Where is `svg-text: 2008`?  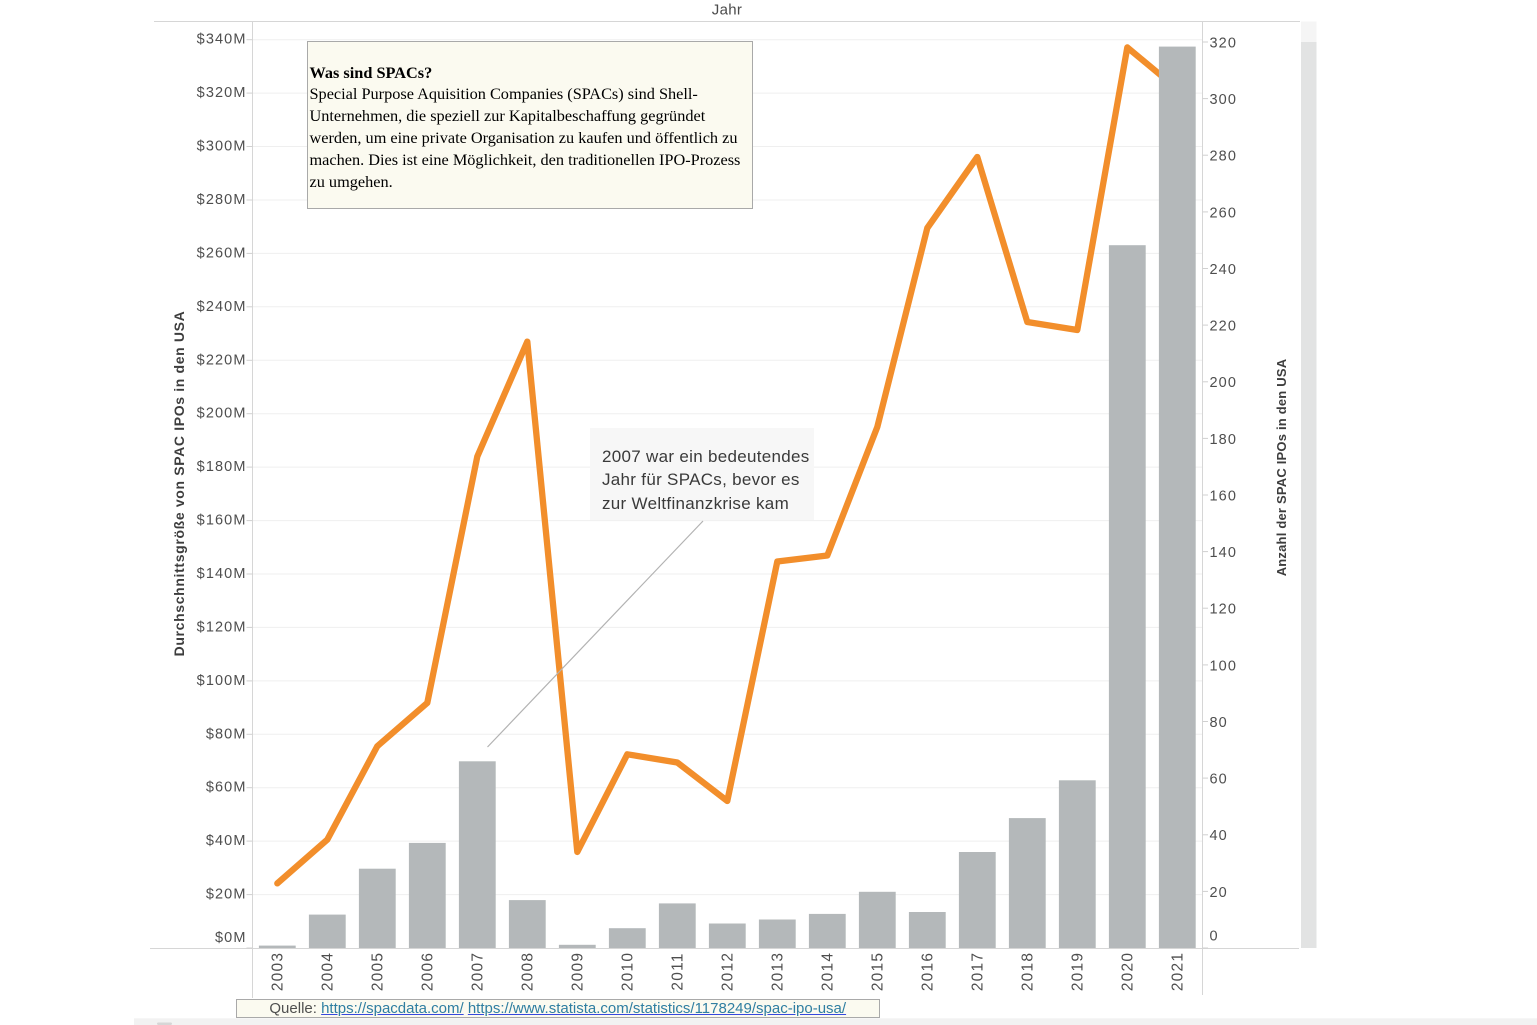
svg-text: 2008 is located at coordinates (528, 971).